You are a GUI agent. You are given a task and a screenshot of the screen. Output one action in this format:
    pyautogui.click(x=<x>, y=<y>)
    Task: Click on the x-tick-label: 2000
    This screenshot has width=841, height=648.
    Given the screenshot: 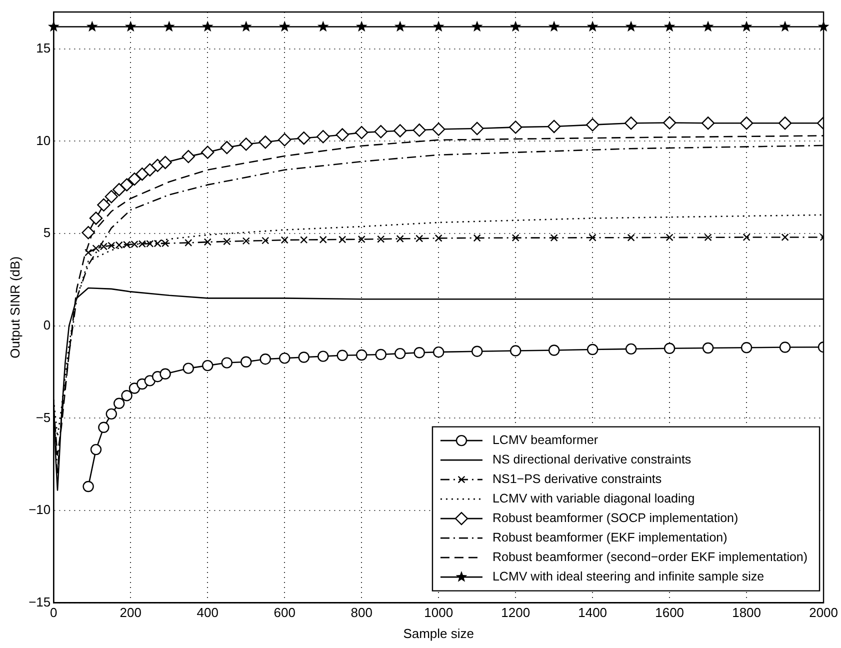 What is the action you would take?
    pyautogui.click(x=823, y=612)
    